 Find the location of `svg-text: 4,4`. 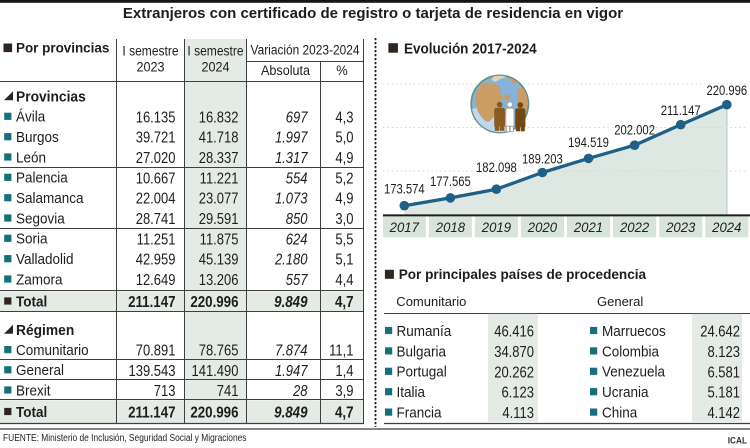

svg-text: 4,4 is located at coordinates (344, 280).